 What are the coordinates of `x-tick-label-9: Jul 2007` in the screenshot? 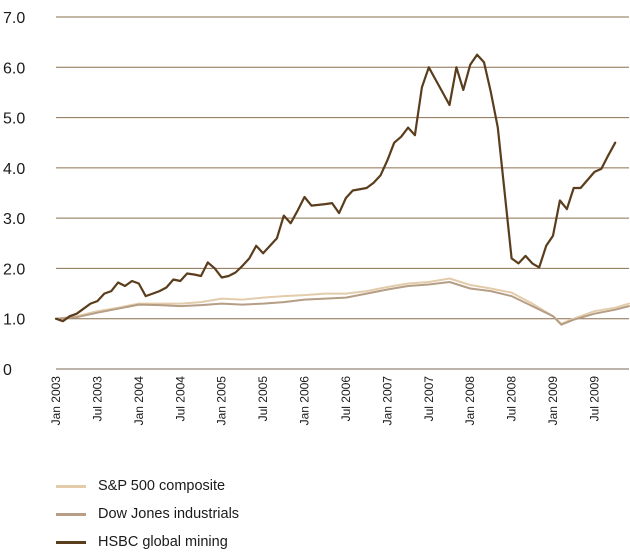 It's located at (429, 399).